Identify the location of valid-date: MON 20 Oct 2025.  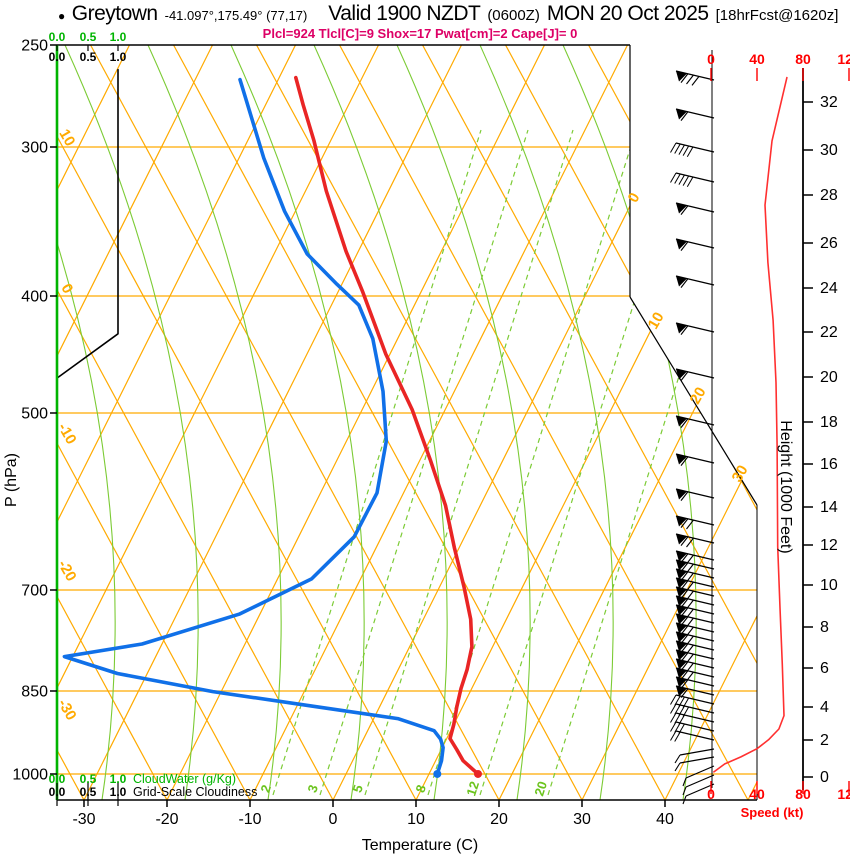
(627, 13).